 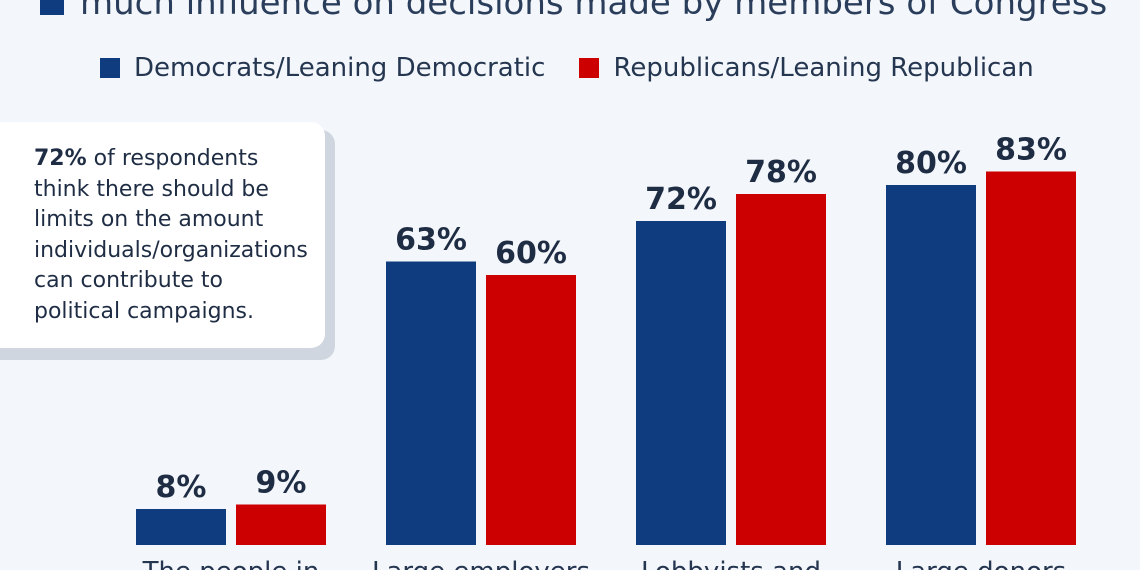 I want to click on category-label-3: Large donors, so click(x=981, y=563).